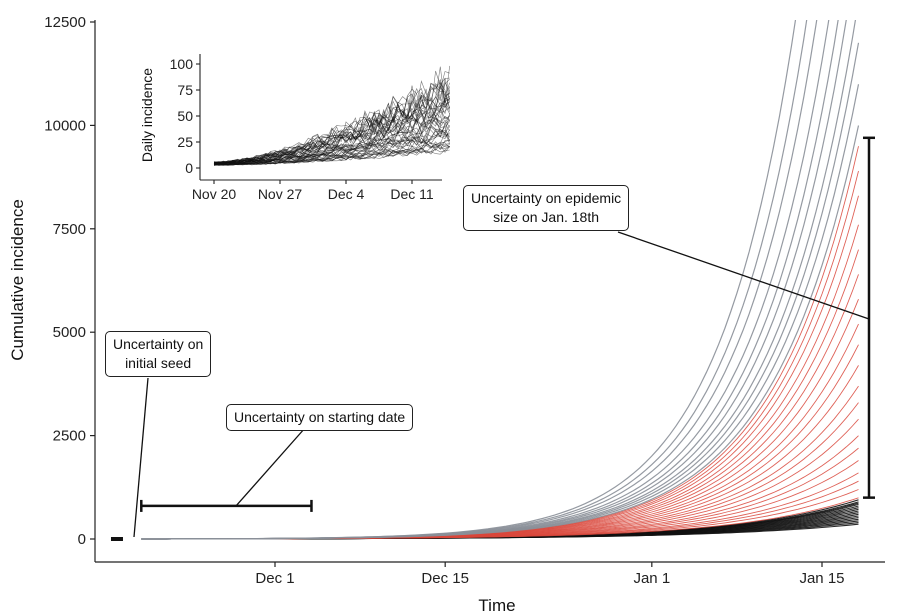 The width and height of the screenshot is (900, 616). Describe the element at coordinates (651, 578) in the screenshot. I see `x-tick-label: Jan 1` at that location.